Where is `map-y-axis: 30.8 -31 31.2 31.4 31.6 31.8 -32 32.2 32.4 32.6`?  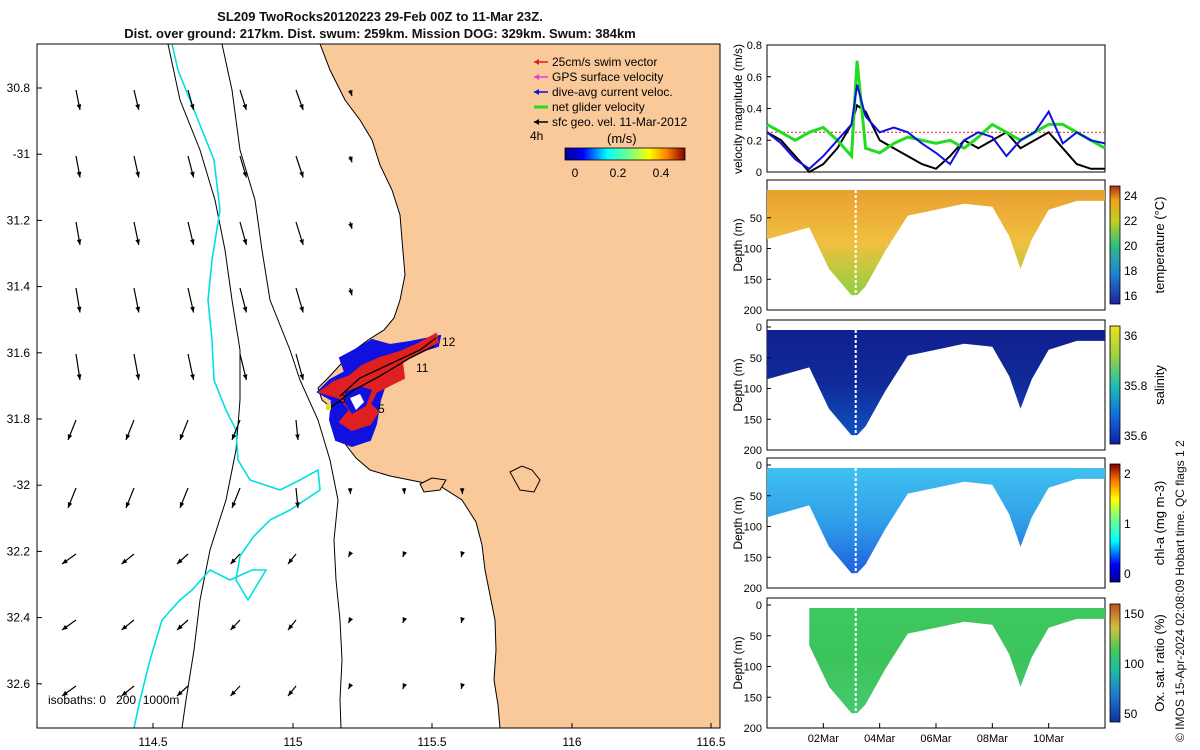
map-y-axis: 30.8 -31 31.2 31.4 31.6 31.8 -32 32.2 32.4 32.6 is located at coordinates (24, 386).